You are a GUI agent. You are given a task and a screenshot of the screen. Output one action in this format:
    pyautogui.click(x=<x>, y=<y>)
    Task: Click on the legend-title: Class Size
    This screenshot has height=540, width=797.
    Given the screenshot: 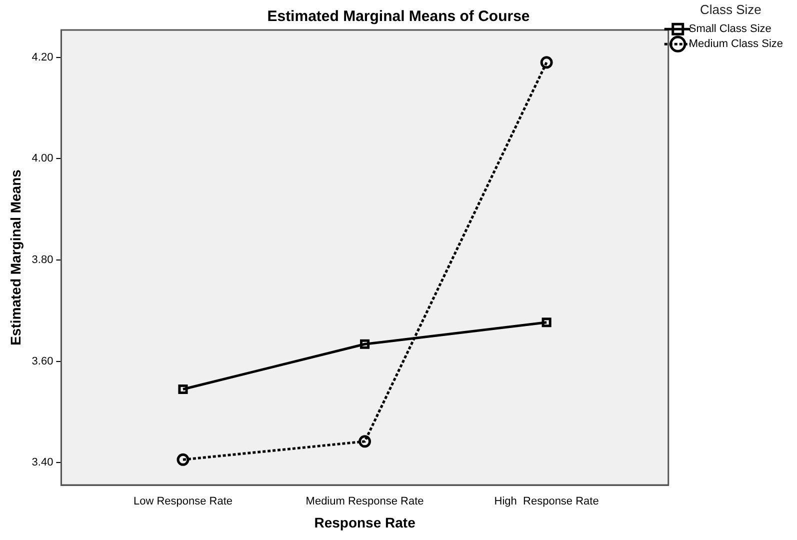 What is the action you would take?
    pyautogui.click(x=731, y=10)
    